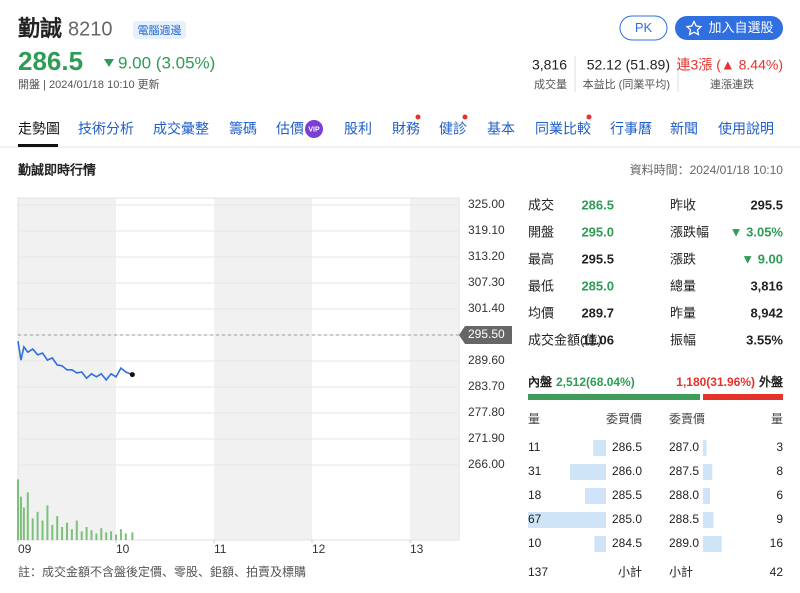  Describe the element at coordinates (549, 65) in the screenshot. I see `stat-value: 3,816` at that location.